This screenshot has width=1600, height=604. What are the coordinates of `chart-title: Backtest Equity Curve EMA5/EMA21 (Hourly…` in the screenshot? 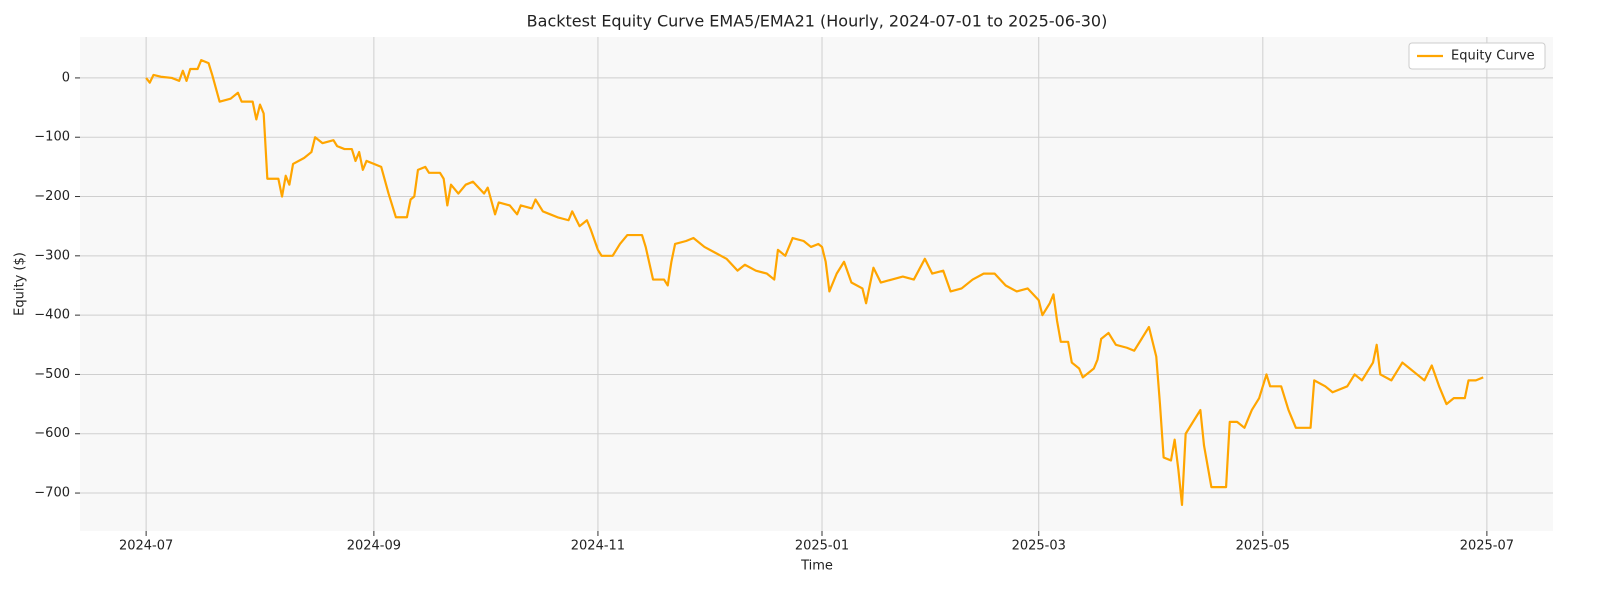 It's located at (817, 21).